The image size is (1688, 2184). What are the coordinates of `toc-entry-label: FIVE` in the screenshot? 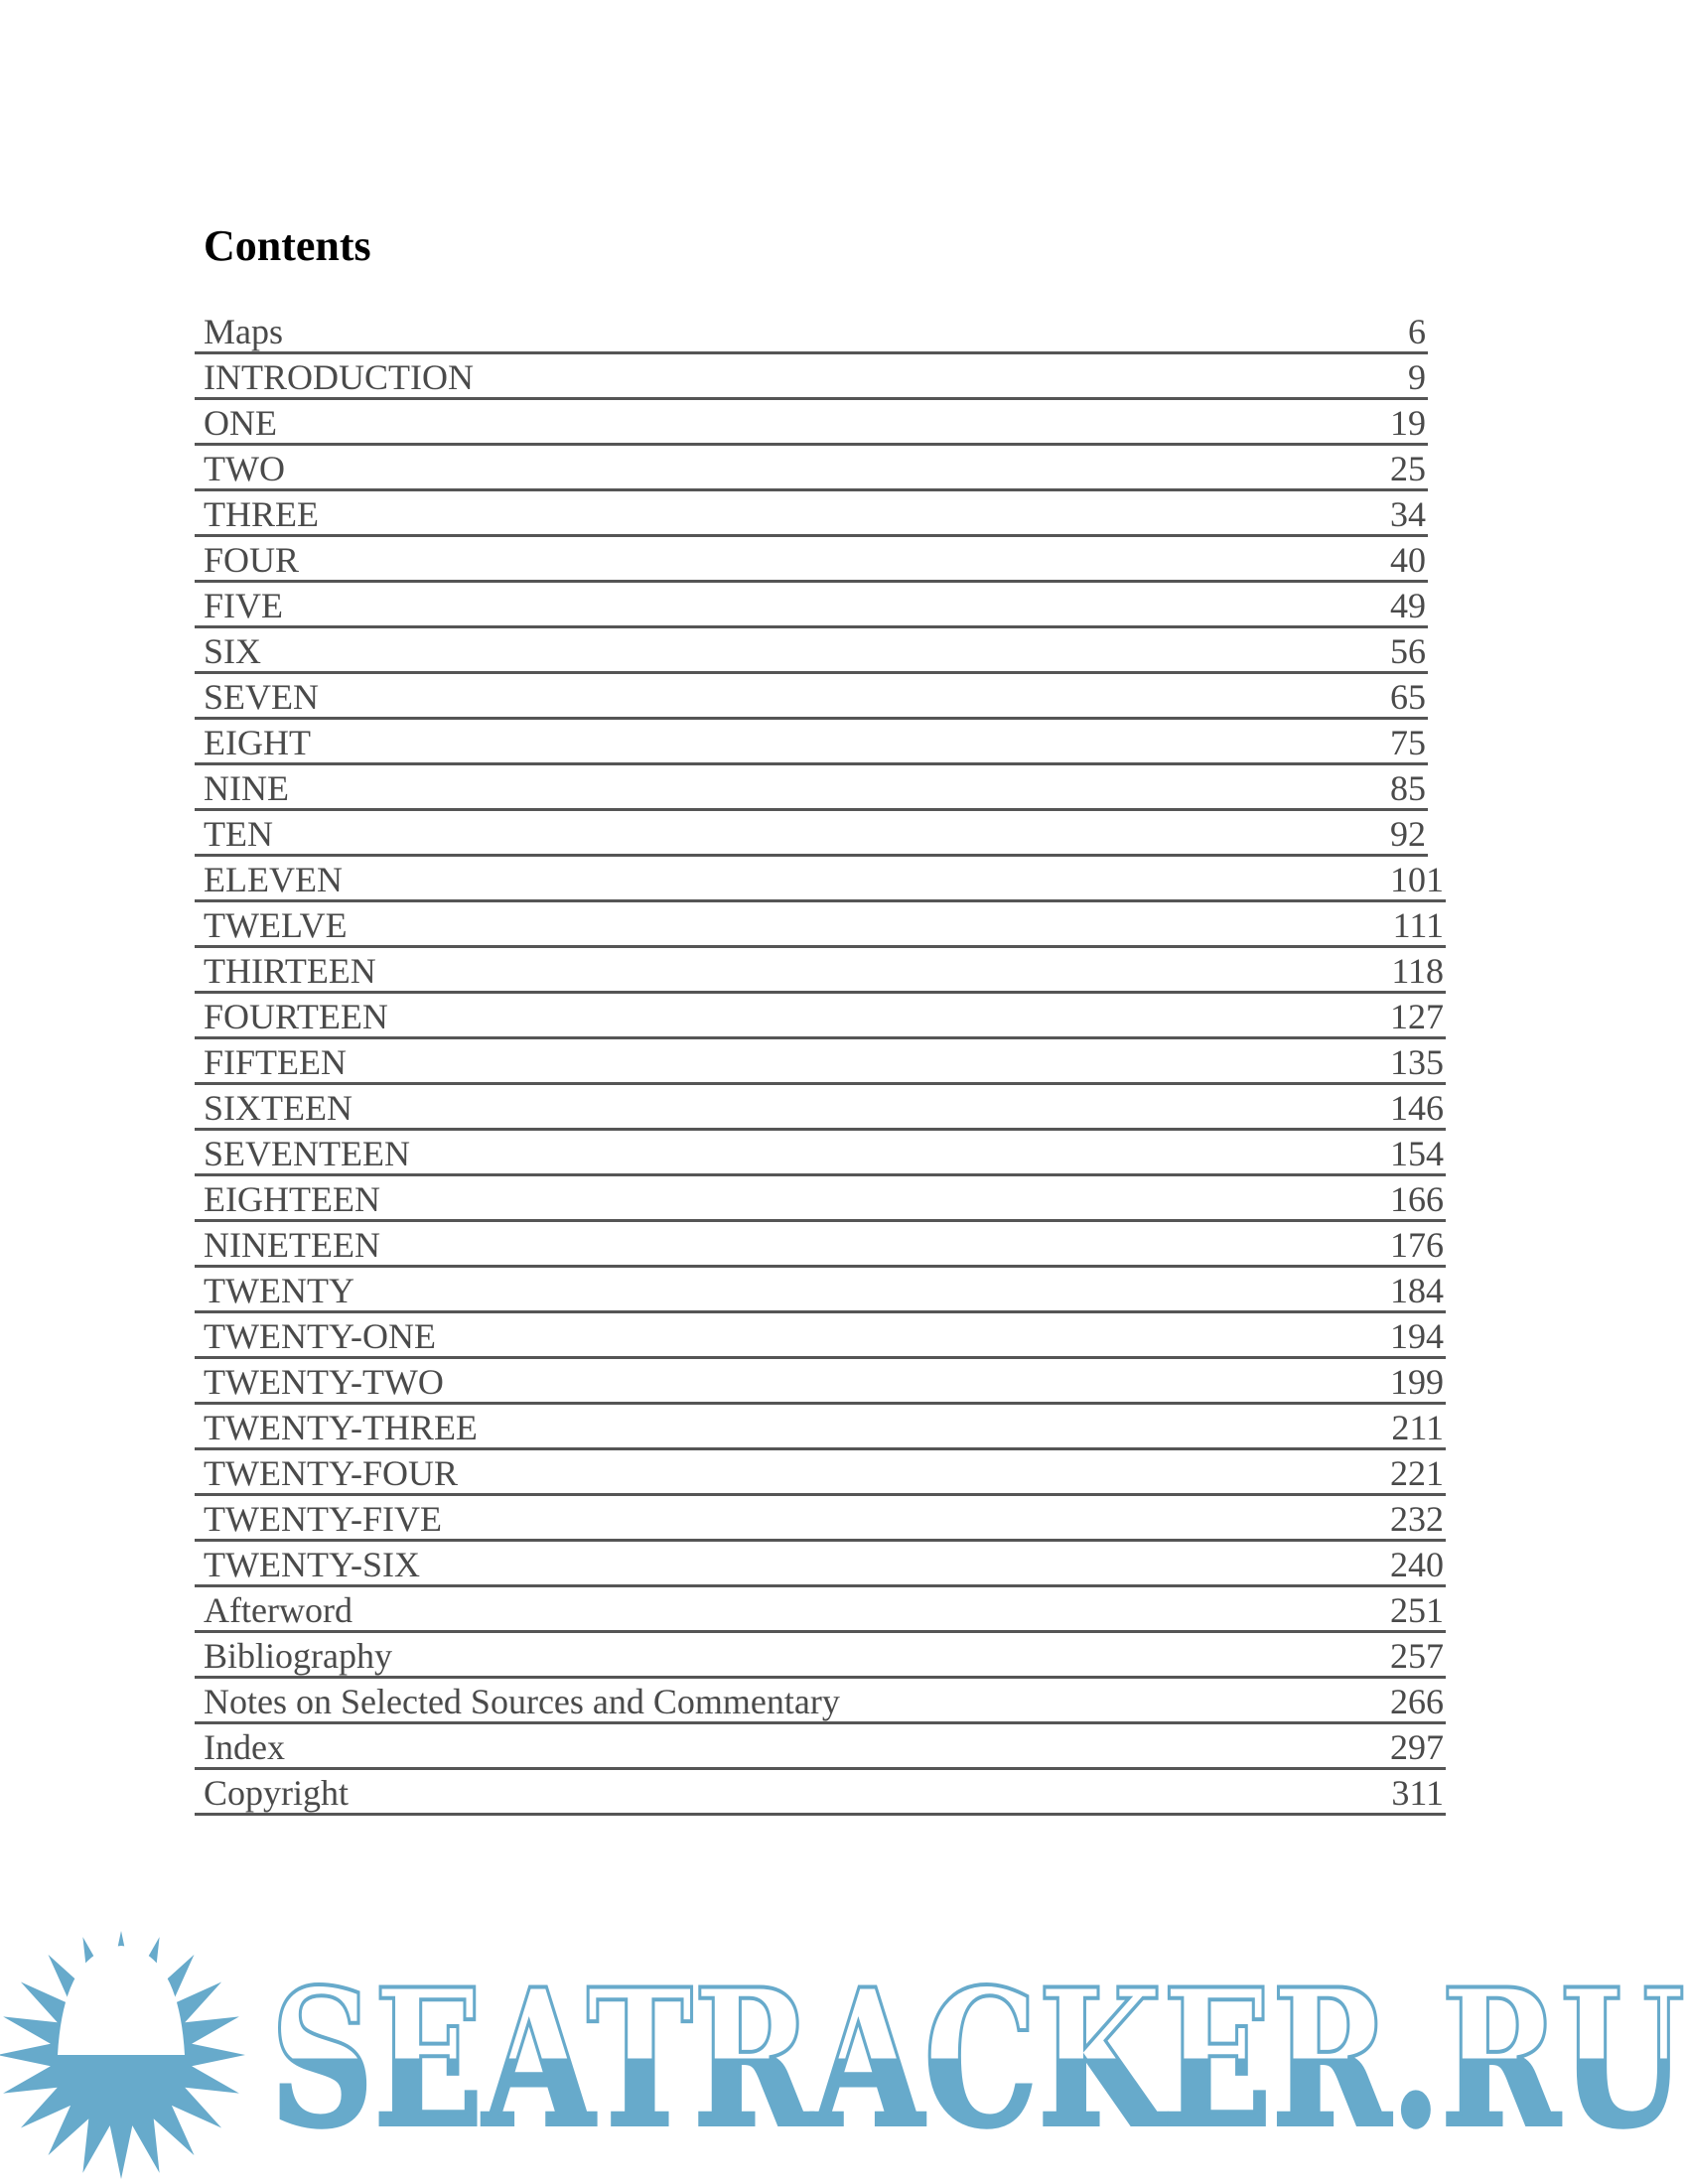 It's located at (243, 605).